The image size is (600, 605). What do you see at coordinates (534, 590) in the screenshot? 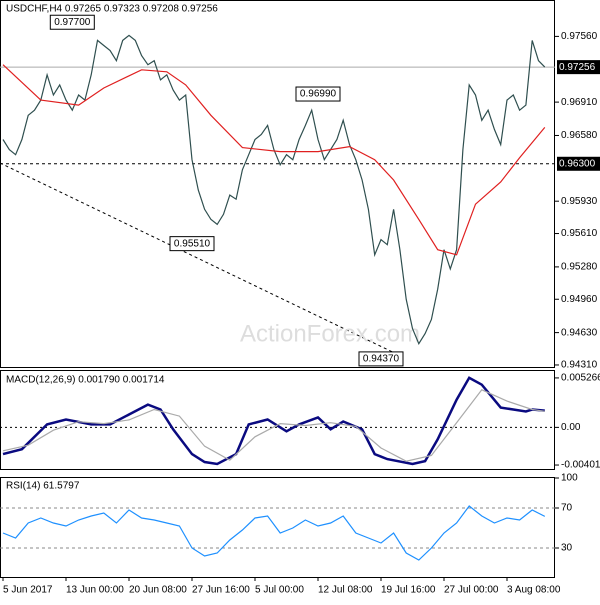
I see `x-tick-label: 3 Aug 08:00` at bounding box center [534, 590].